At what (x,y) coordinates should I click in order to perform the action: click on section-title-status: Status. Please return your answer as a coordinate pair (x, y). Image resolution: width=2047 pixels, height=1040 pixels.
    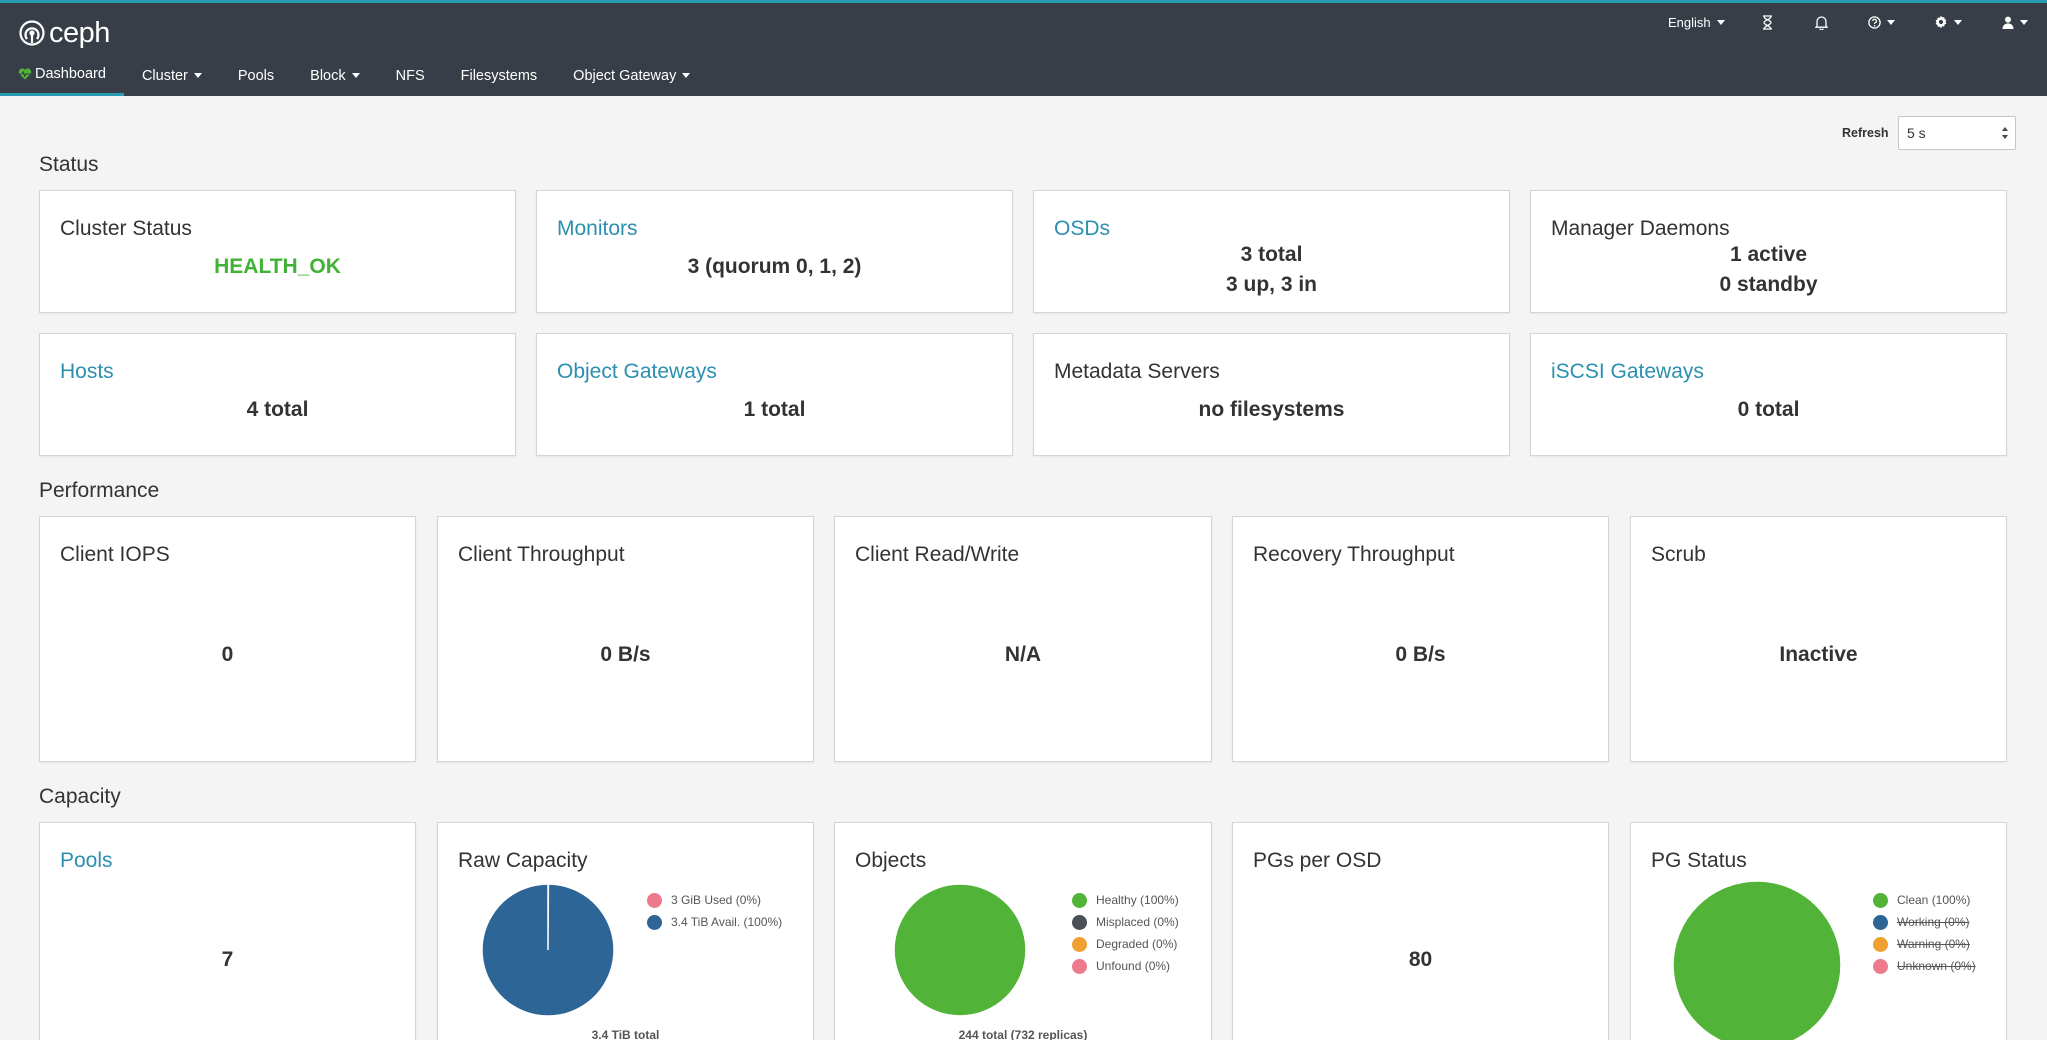
    Looking at the image, I should click on (69, 164).